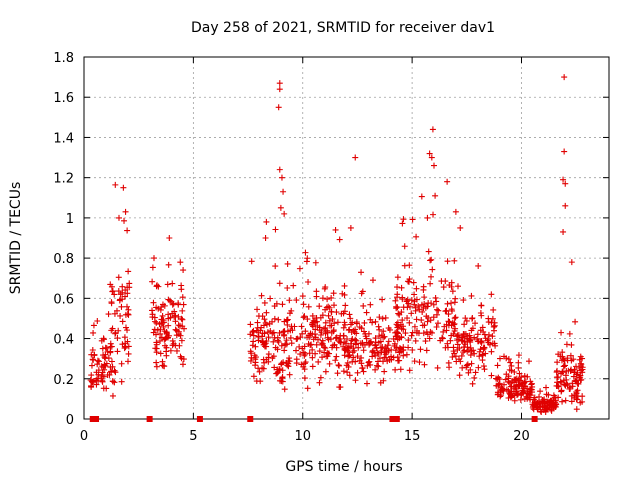 The height and width of the screenshot is (480, 640). I want to click on x-tick-label: 5, so click(193, 436).